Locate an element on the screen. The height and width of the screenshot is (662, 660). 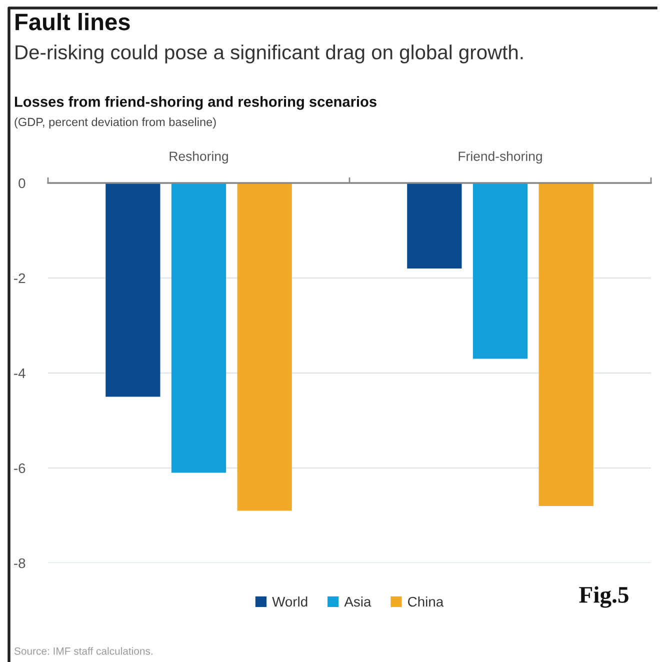
y-tick-label: -6 is located at coordinates (20, 468).